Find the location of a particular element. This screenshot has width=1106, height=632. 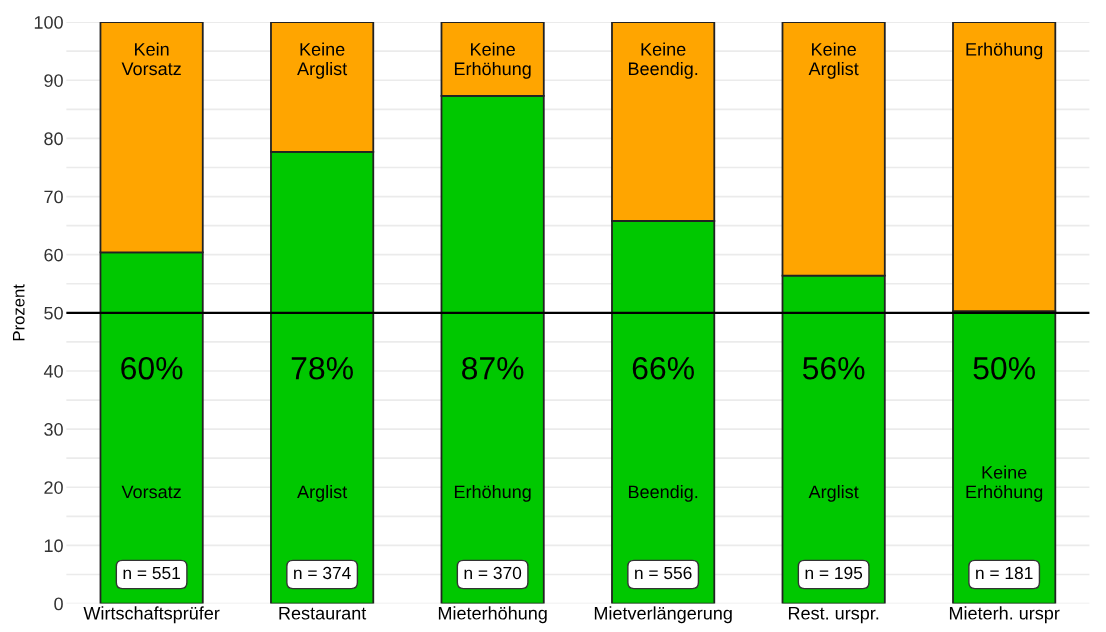

data-label: 50% is located at coordinates (1004, 368).